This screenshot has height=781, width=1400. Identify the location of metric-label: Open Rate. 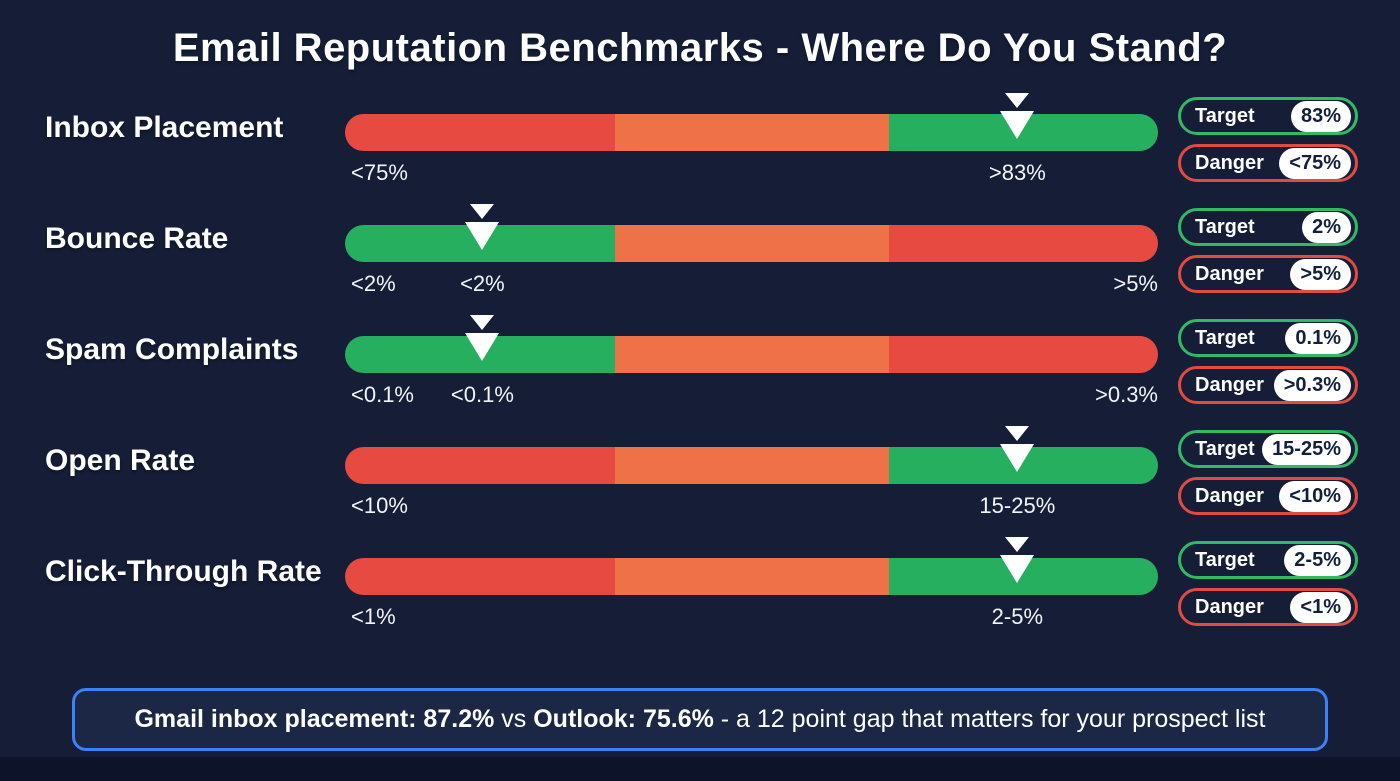
(120, 460).